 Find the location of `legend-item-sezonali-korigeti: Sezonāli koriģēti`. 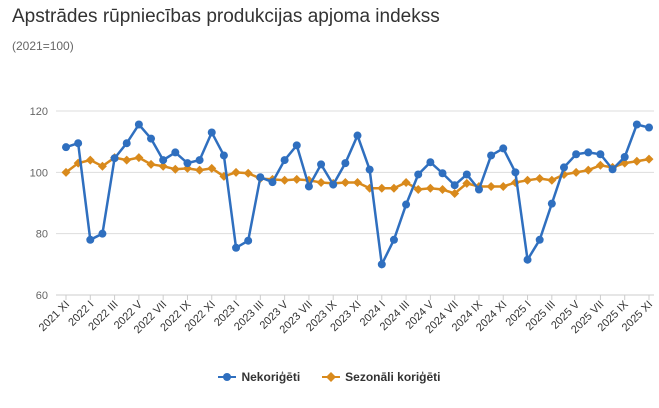

legend-item-sezonali-korigeti: Sezonāli koriģēti is located at coordinates (381, 377).